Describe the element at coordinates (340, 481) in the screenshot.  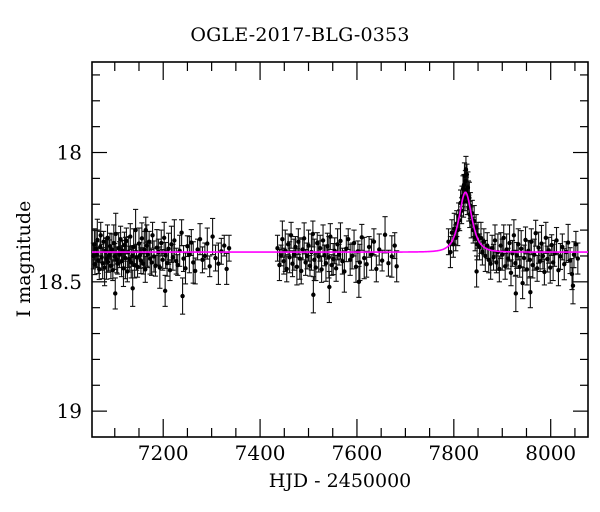
I see `x-axis-label: HJD - 2450000` at that location.